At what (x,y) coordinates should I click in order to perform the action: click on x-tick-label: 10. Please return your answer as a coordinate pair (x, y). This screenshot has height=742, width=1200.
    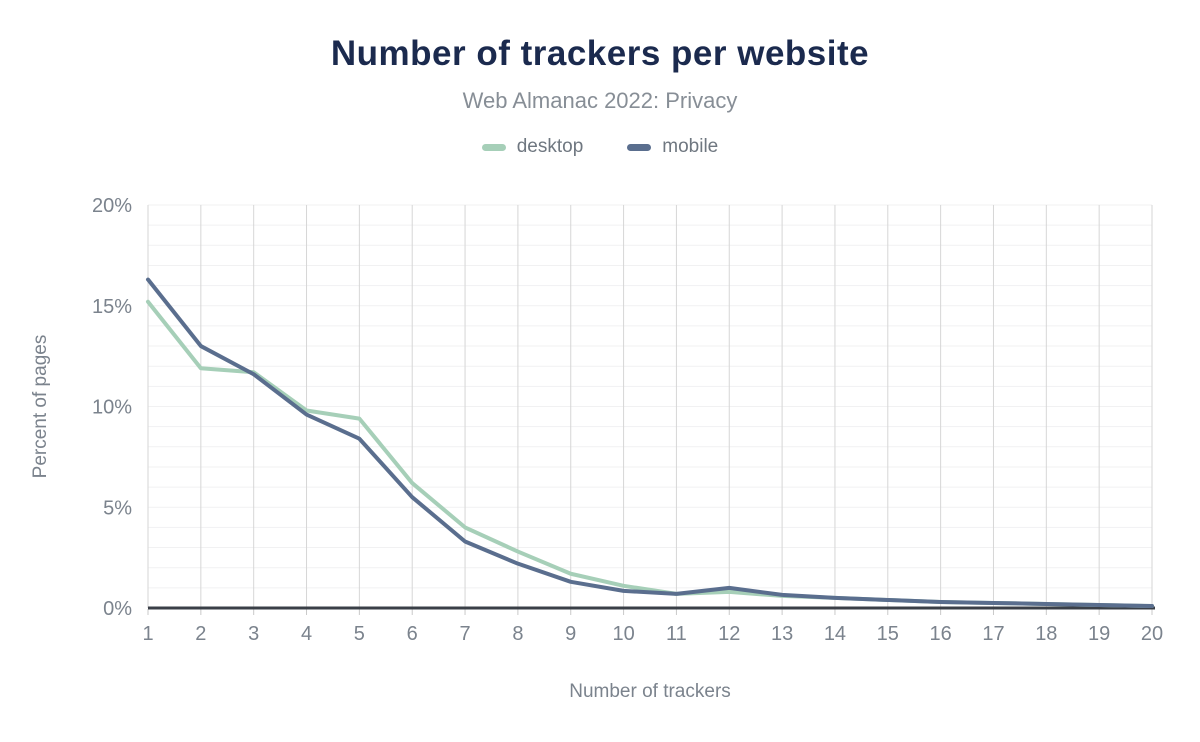
    Looking at the image, I should click on (623, 634).